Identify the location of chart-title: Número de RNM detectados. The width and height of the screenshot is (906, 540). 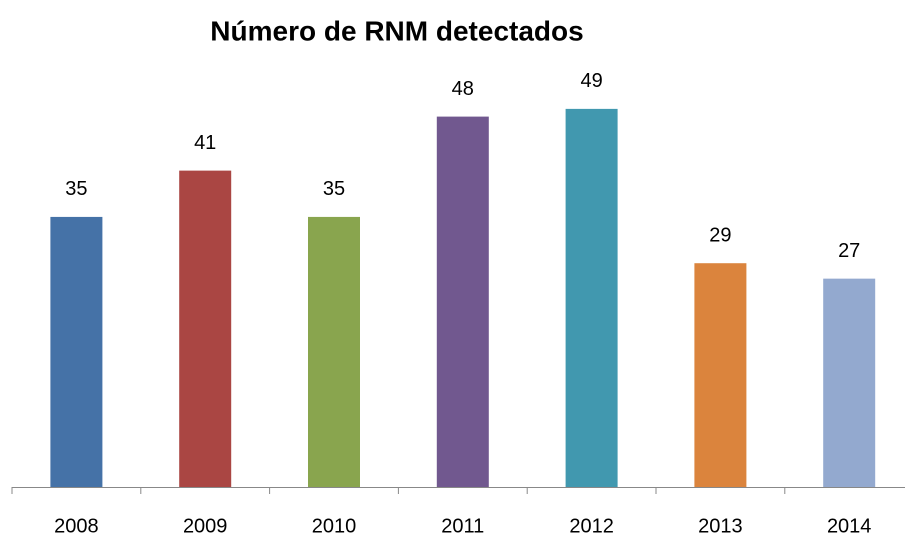
(396, 30).